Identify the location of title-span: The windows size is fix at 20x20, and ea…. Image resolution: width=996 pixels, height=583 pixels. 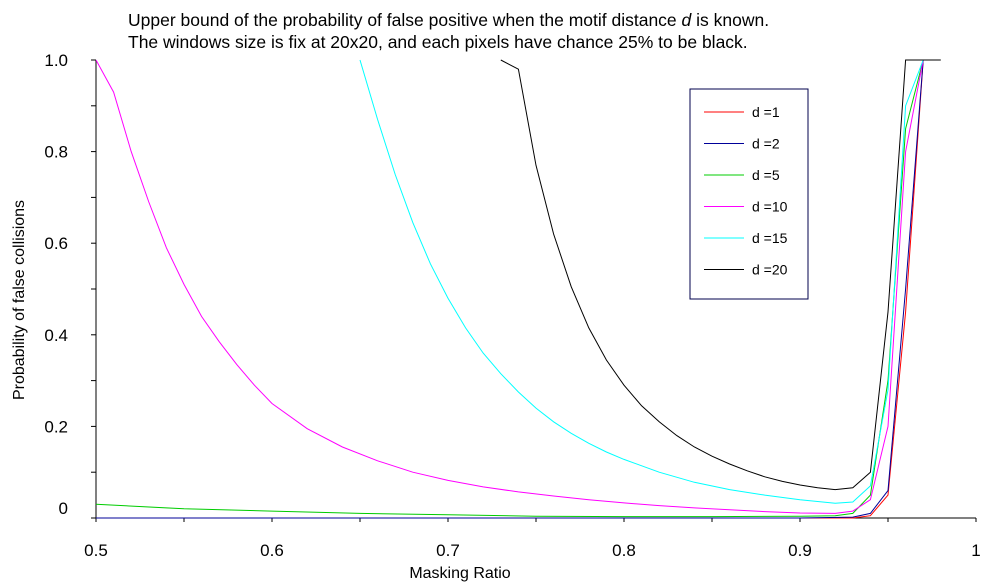
(438, 42).